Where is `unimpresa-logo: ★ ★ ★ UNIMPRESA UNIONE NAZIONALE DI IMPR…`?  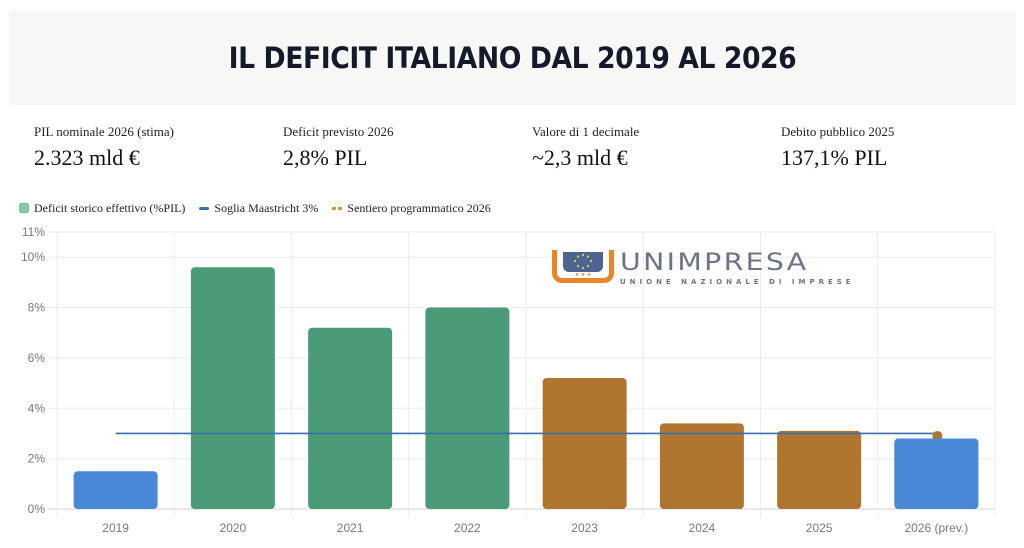
unimpresa-logo: ★ ★ ★ UNIMPRESA UNIONE NAZIONALE DI IMPR… is located at coordinates (712, 269).